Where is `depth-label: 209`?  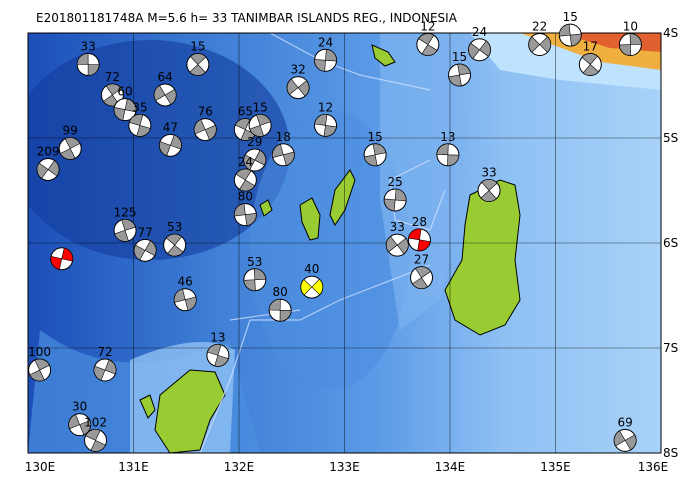 depth-label: 209 is located at coordinates (48, 152).